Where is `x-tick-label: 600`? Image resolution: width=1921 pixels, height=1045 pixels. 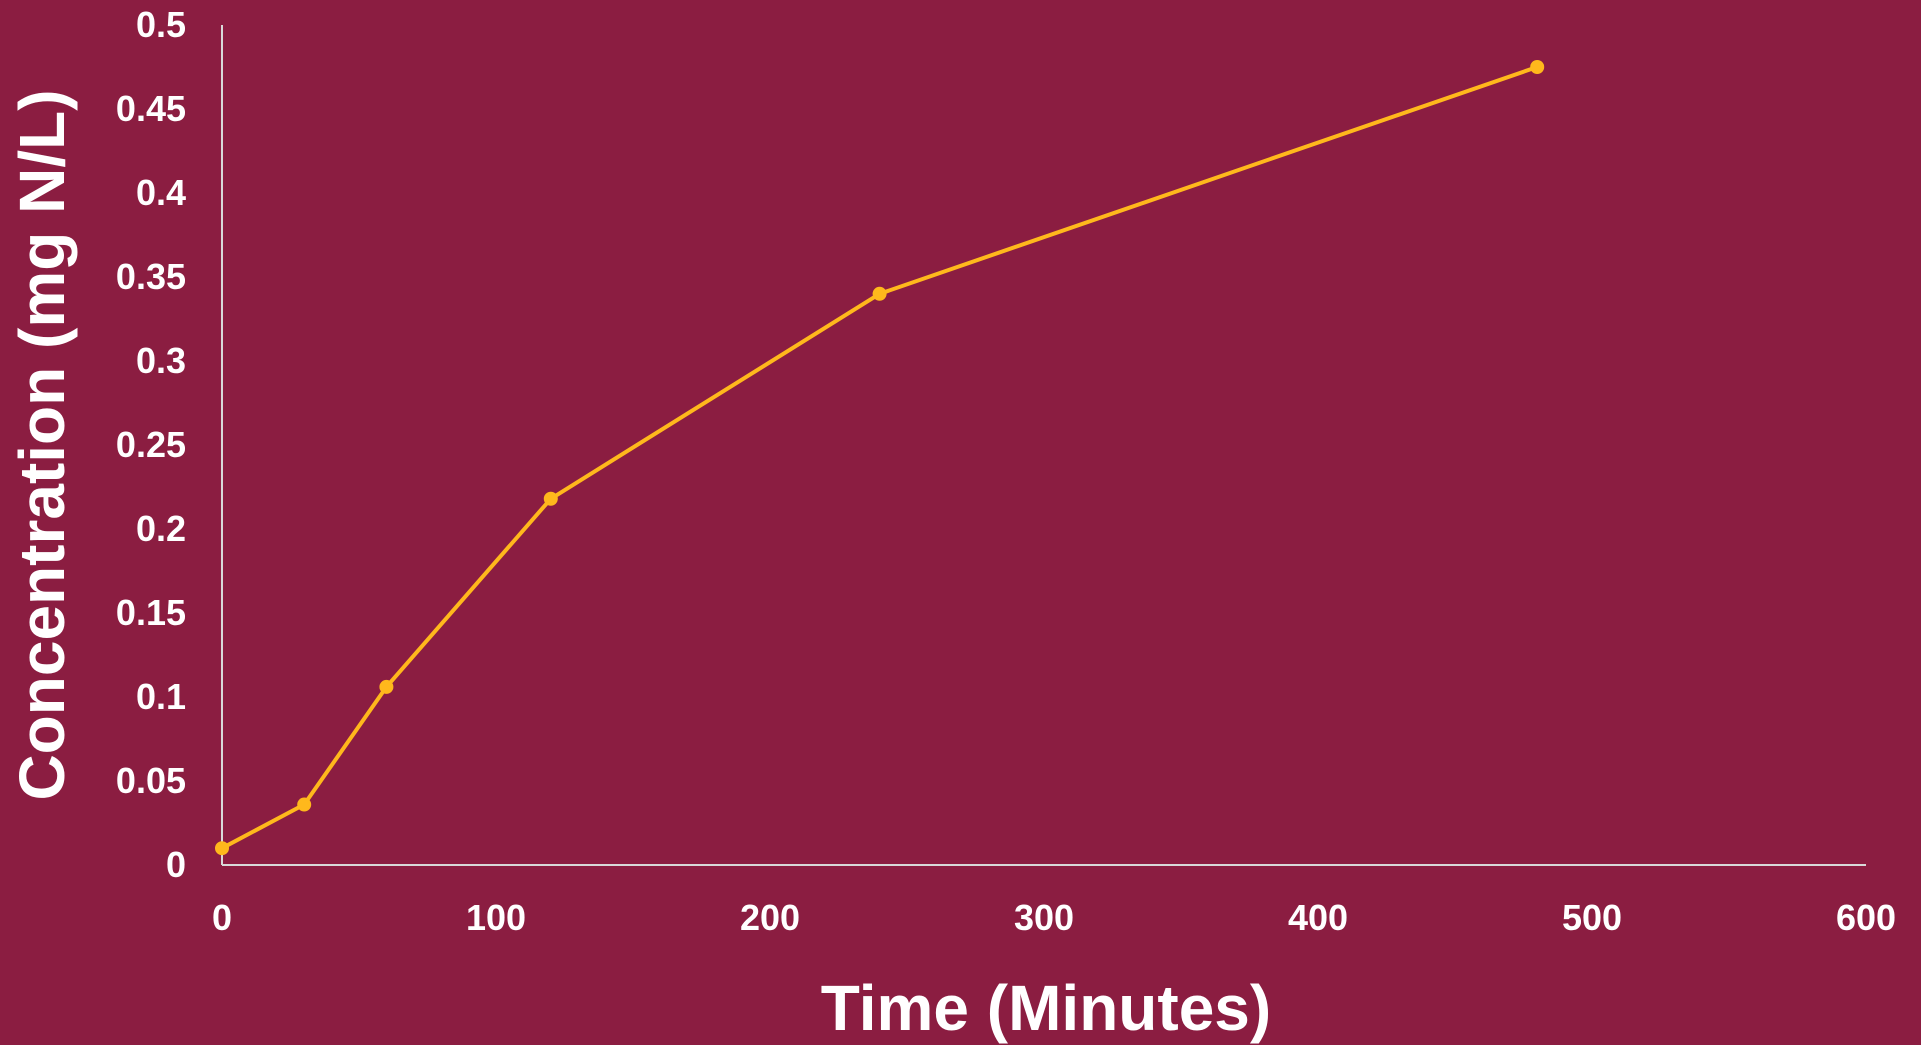 x-tick-label: 600 is located at coordinates (1866, 917).